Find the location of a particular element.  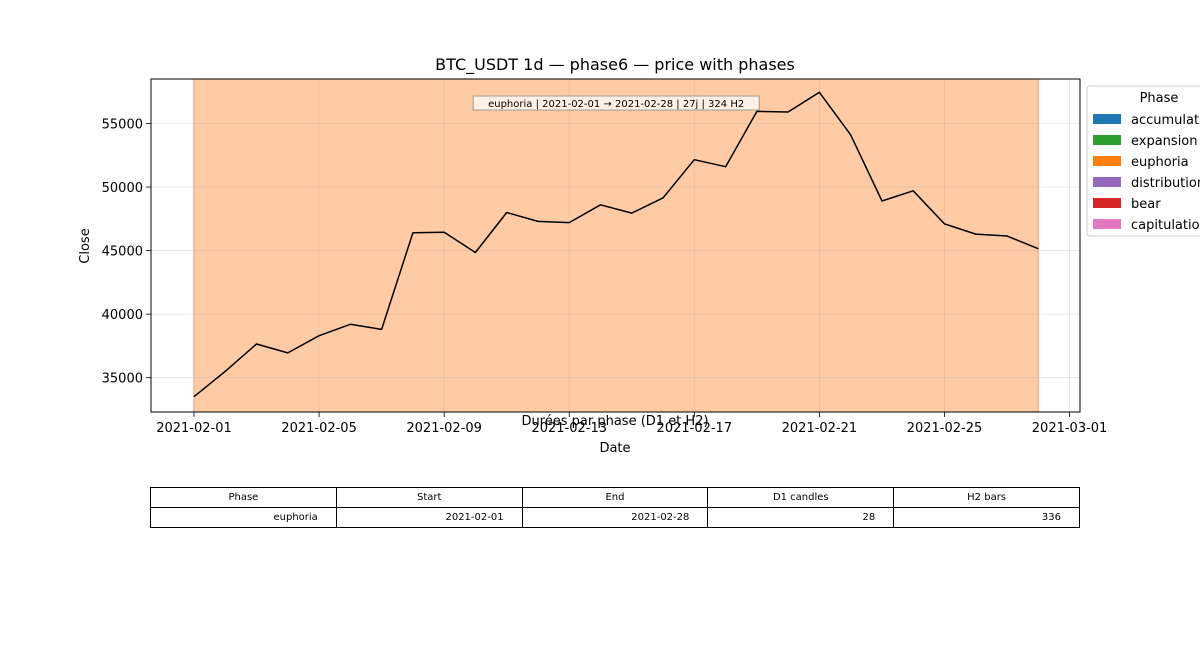

legend-swatch-capitulation is located at coordinates (1107, 224).